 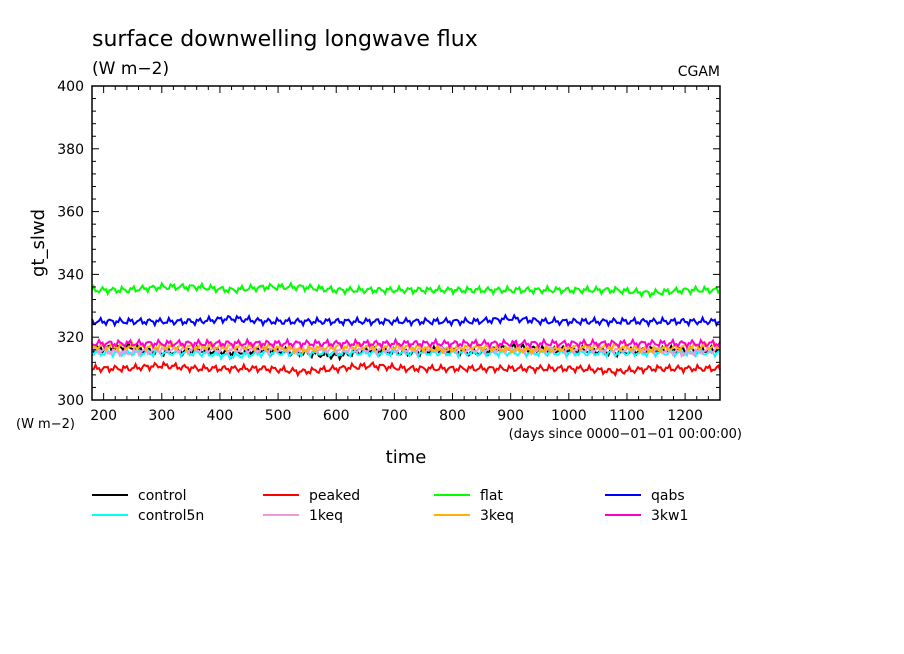 I want to click on legend-label: 3keq, so click(x=497, y=516).